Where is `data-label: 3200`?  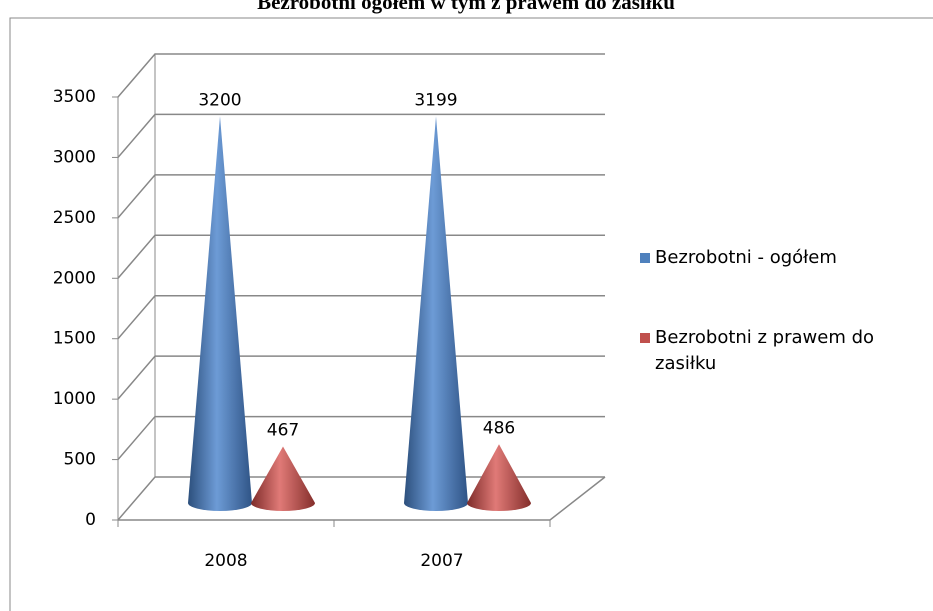
data-label: 3200 is located at coordinates (219, 100).